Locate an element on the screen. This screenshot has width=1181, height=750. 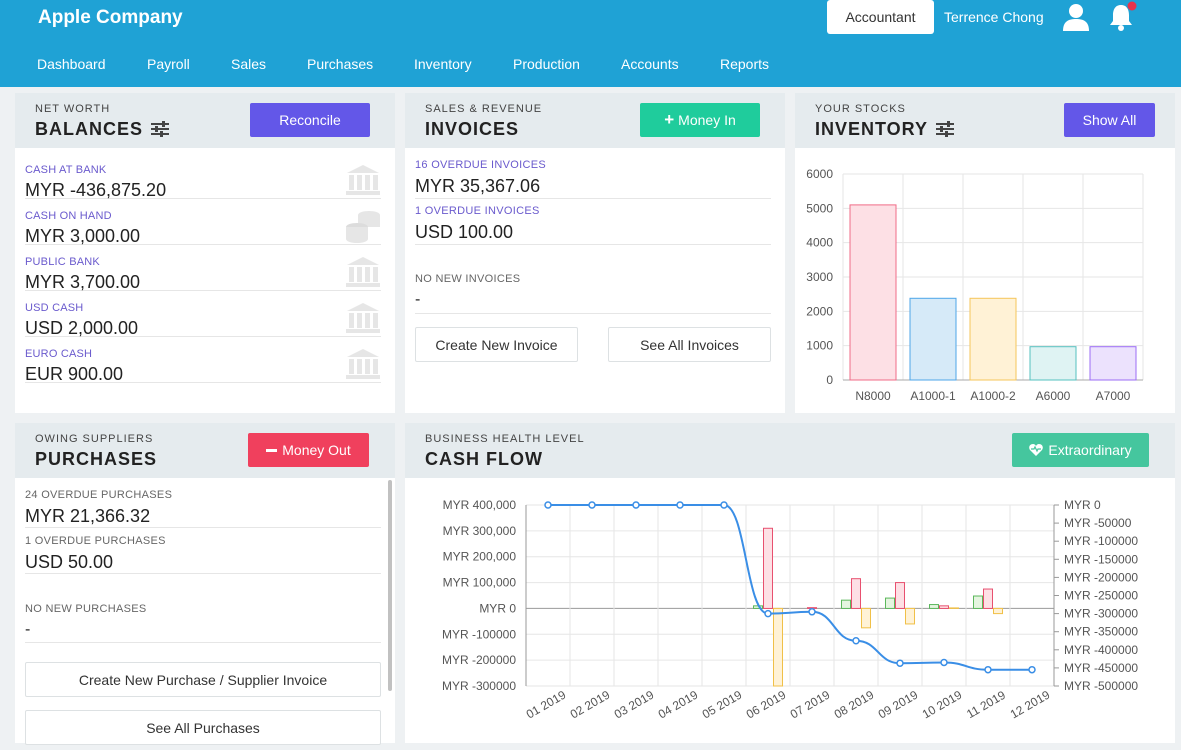
reconcile-button: Reconcile is located at coordinates (310, 120).